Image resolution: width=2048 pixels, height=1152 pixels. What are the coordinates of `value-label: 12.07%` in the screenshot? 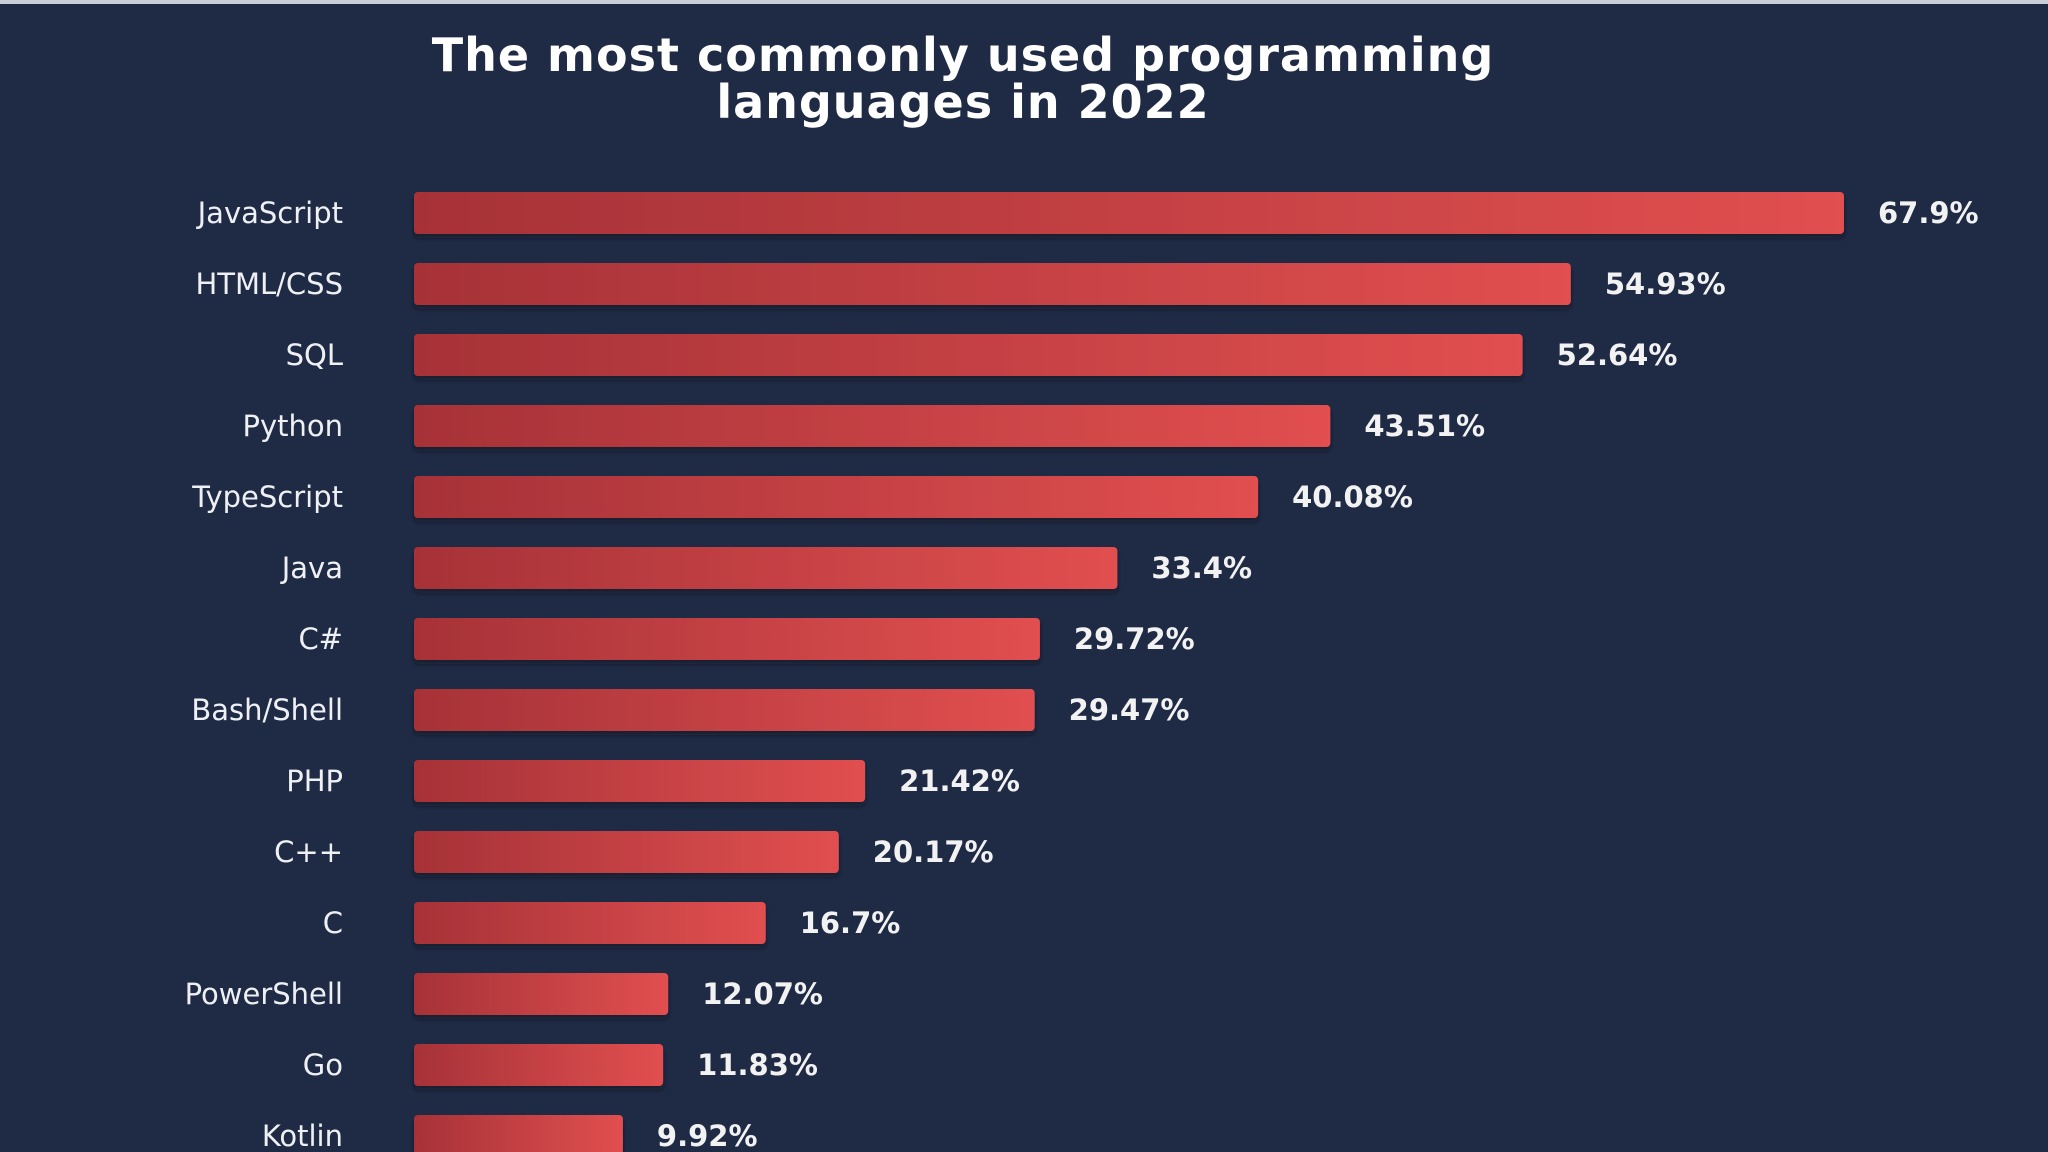 It's located at (762, 994).